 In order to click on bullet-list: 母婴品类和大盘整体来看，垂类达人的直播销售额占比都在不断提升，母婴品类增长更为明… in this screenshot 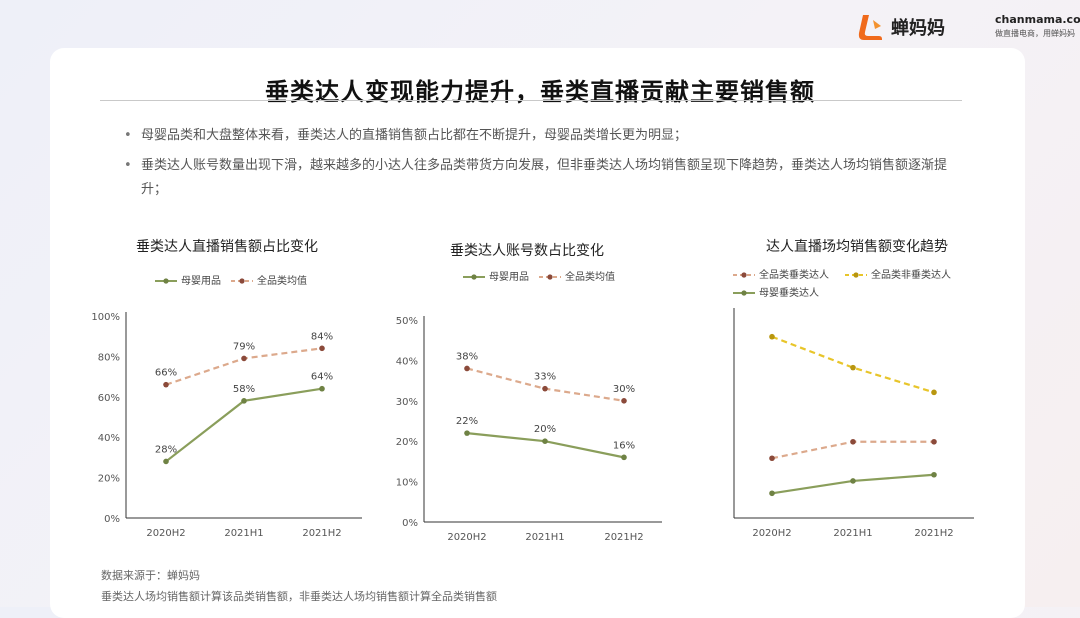, I will do `click(539, 166)`.